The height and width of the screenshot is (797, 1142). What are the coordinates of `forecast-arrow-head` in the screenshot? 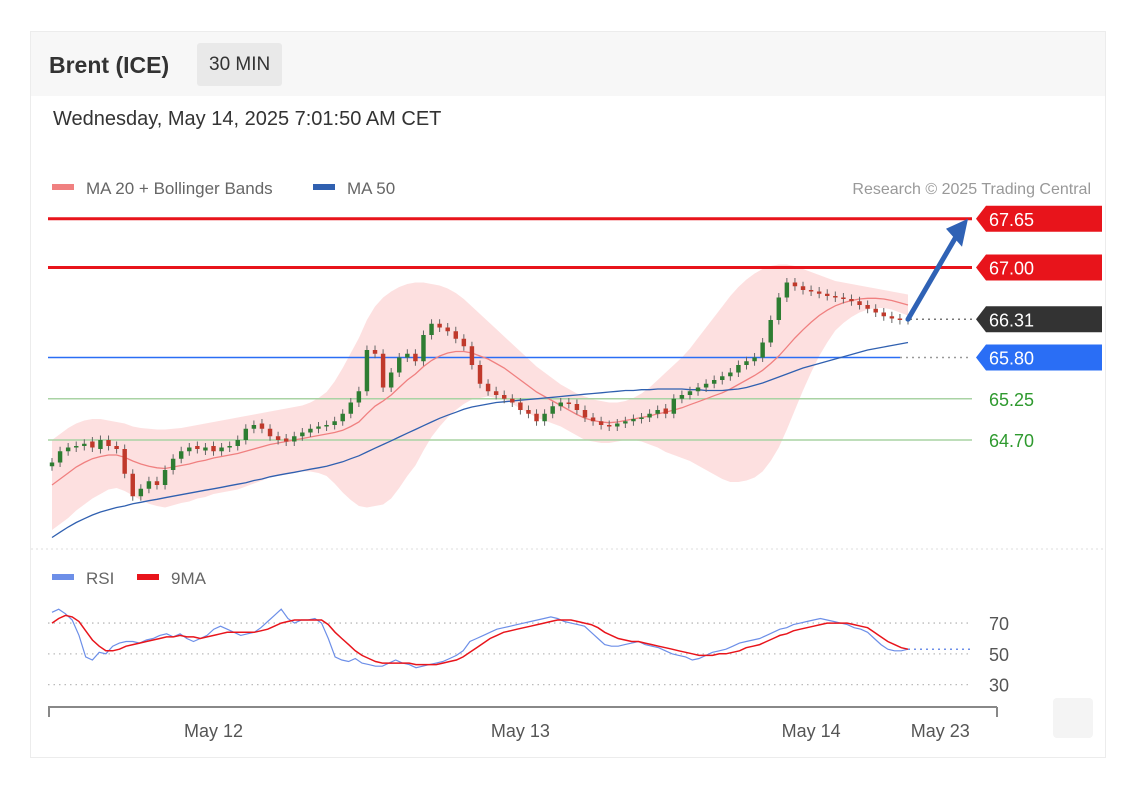 It's located at (957, 232).